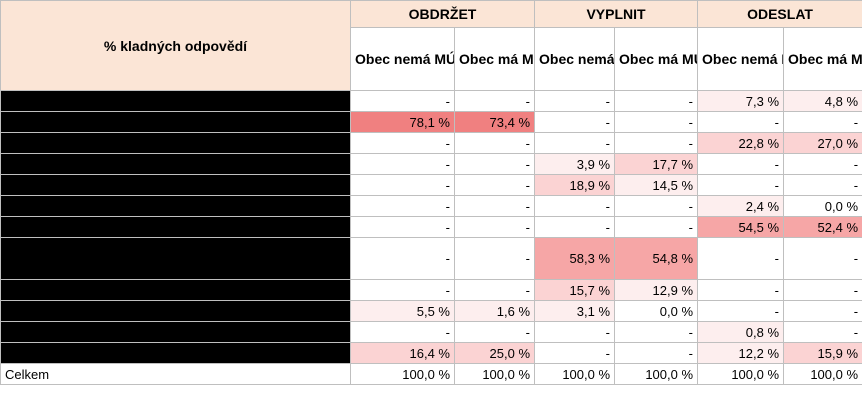  What do you see at coordinates (575, 258) in the screenshot?
I see `table-cell: 58,3 %` at bounding box center [575, 258].